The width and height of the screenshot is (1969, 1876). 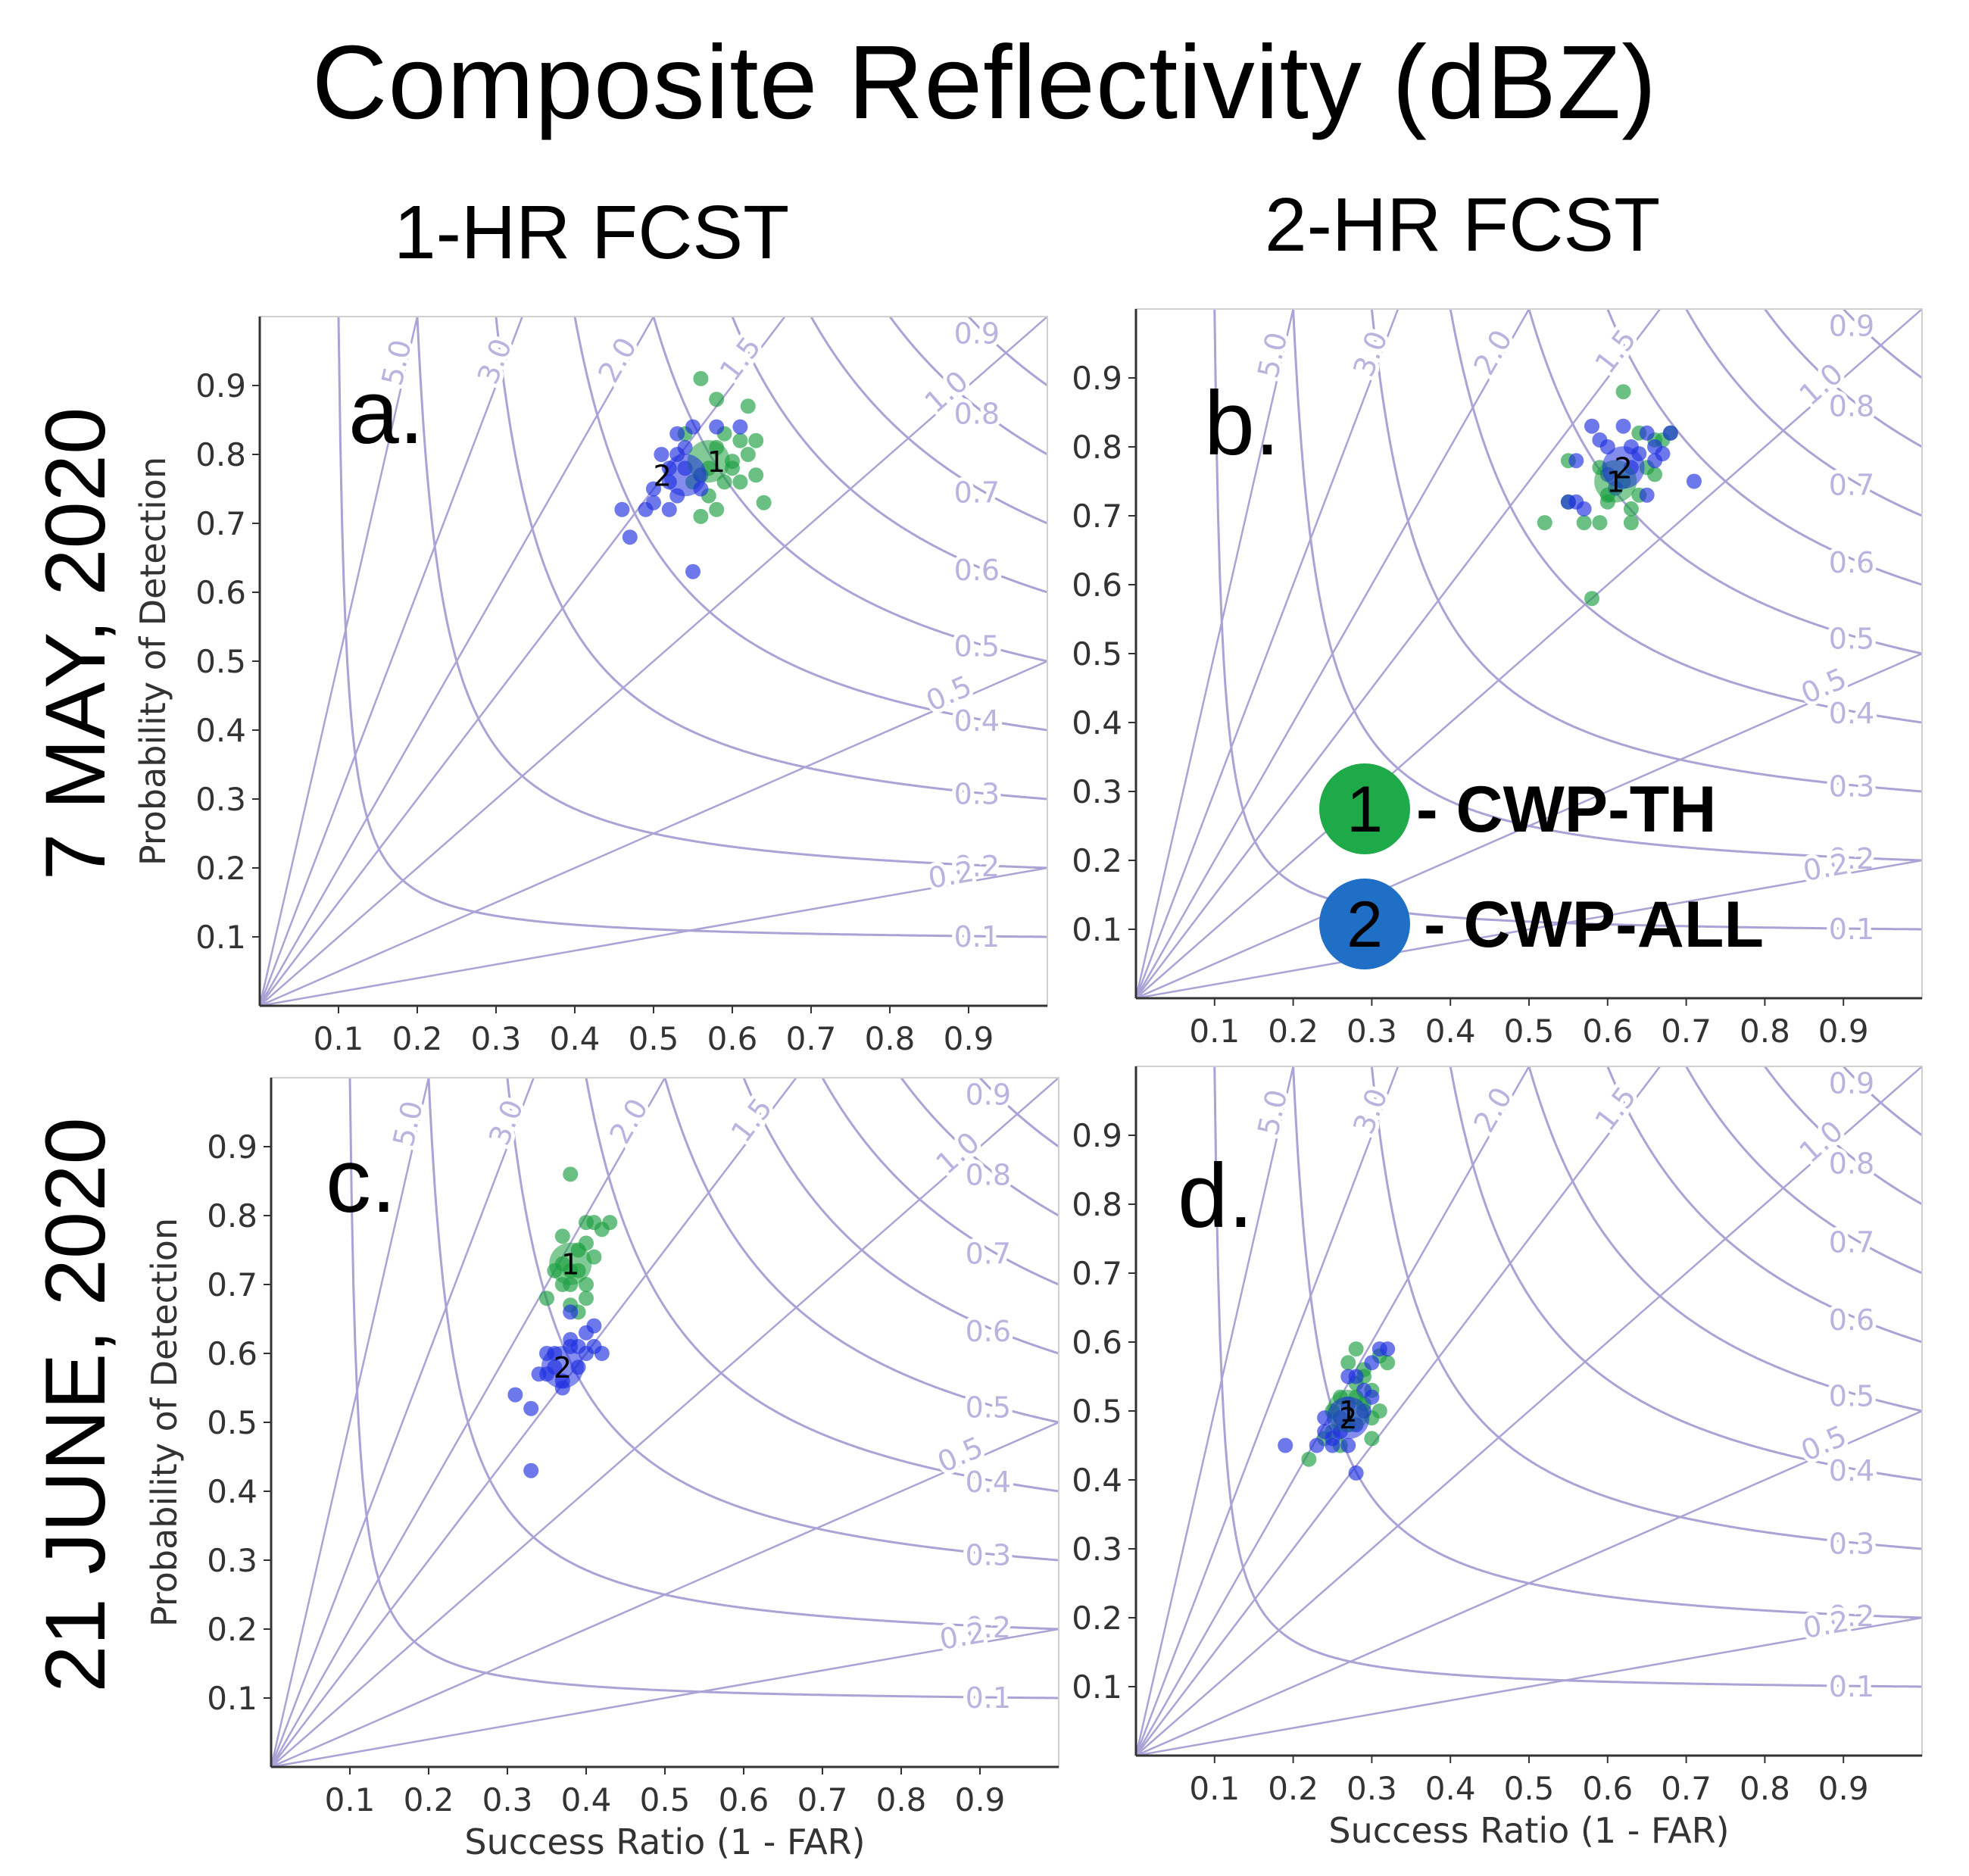 What do you see at coordinates (350, 1799) in the screenshot?
I see `x-tick-label: 0.1` at bounding box center [350, 1799].